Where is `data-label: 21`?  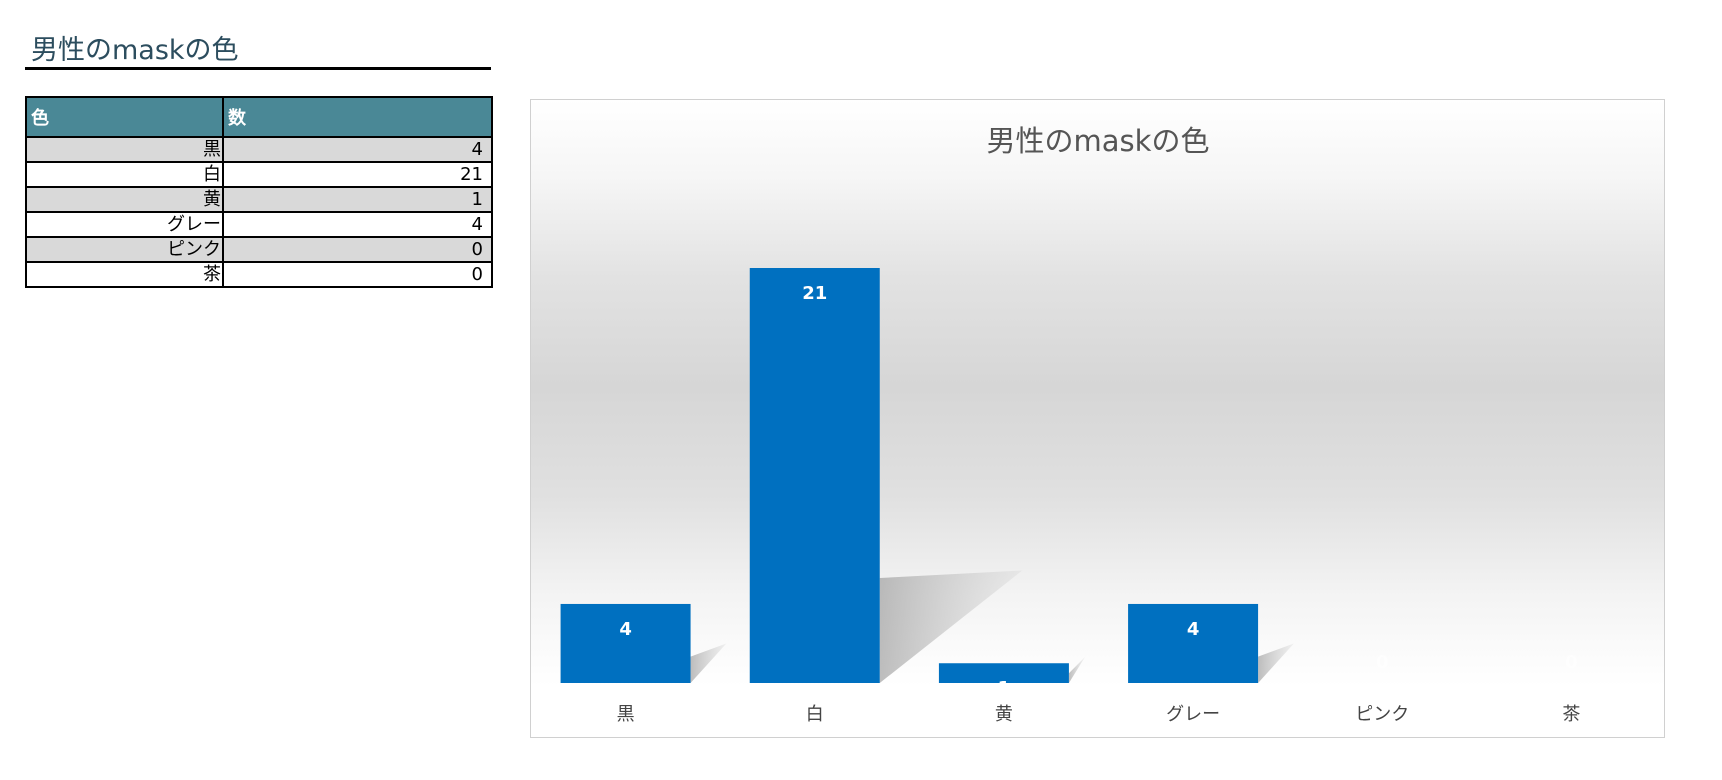 data-label: 21 is located at coordinates (814, 293).